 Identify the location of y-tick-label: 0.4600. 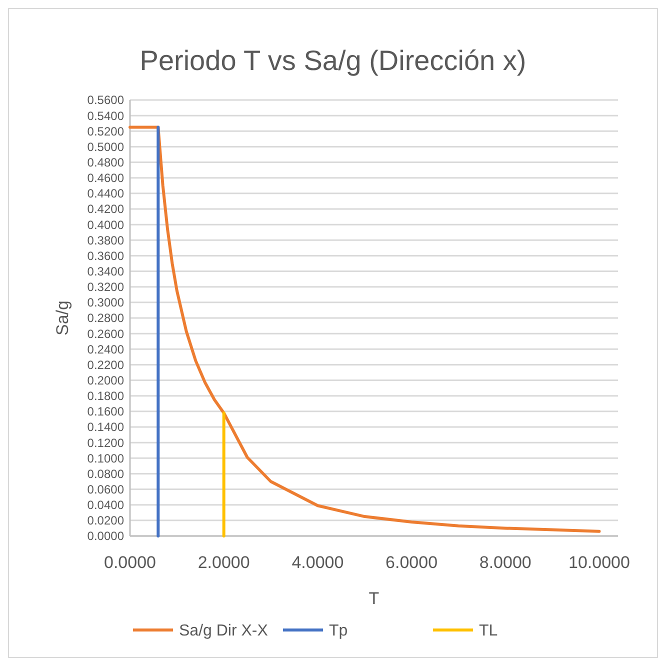
(105, 178).